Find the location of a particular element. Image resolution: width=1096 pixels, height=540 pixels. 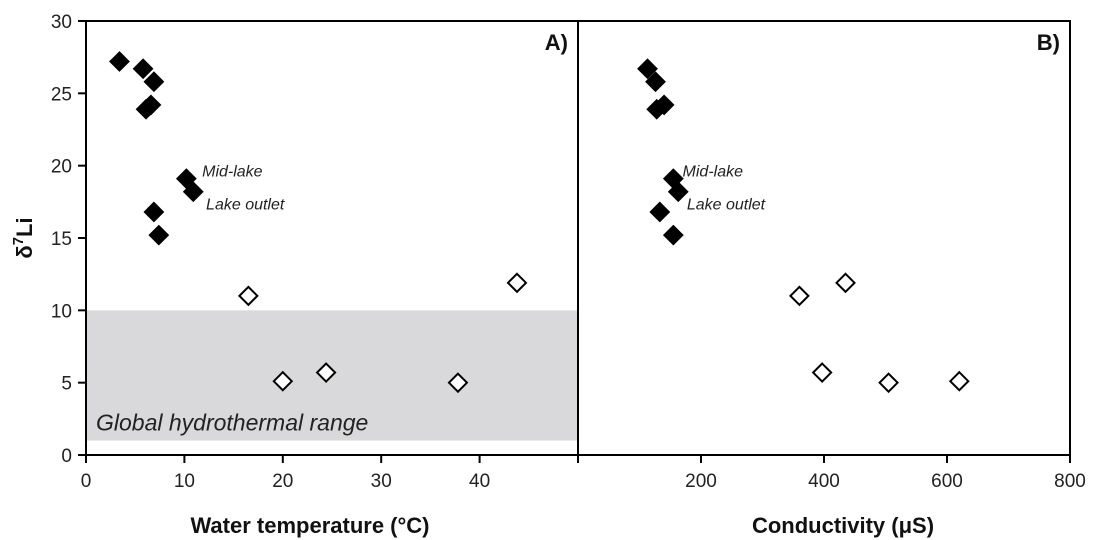

y-tick-label: 5 is located at coordinates (66, 384).